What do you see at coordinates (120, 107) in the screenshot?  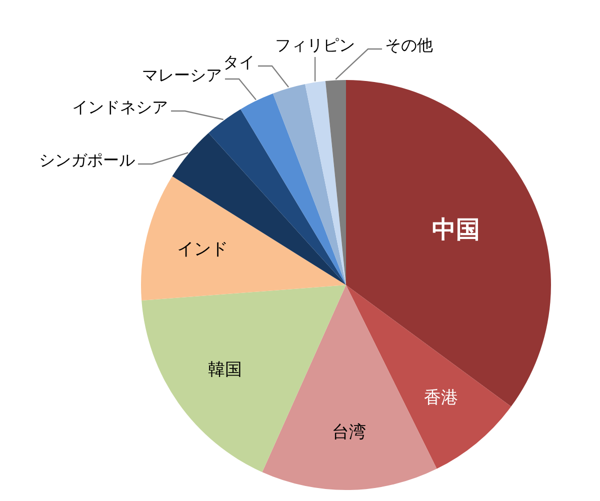 I see `slice-label: インドネシア` at bounding box center [120, 107].